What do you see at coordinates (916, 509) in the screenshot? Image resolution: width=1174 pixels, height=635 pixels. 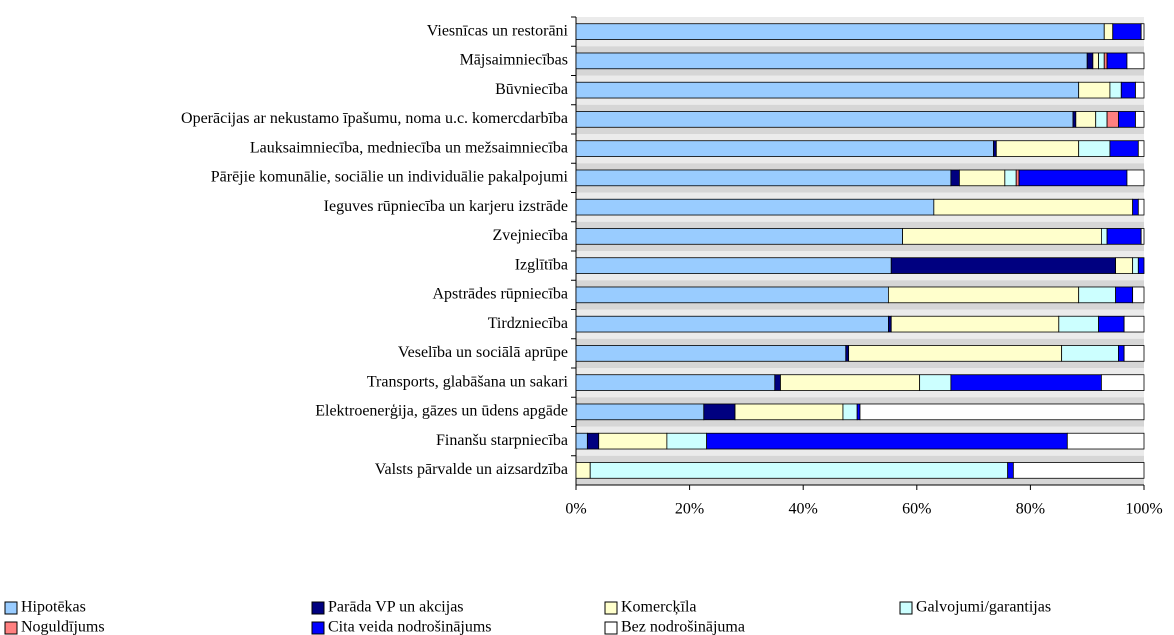 I see `x-tick-label: 60%` at bounding box center [916, 509].